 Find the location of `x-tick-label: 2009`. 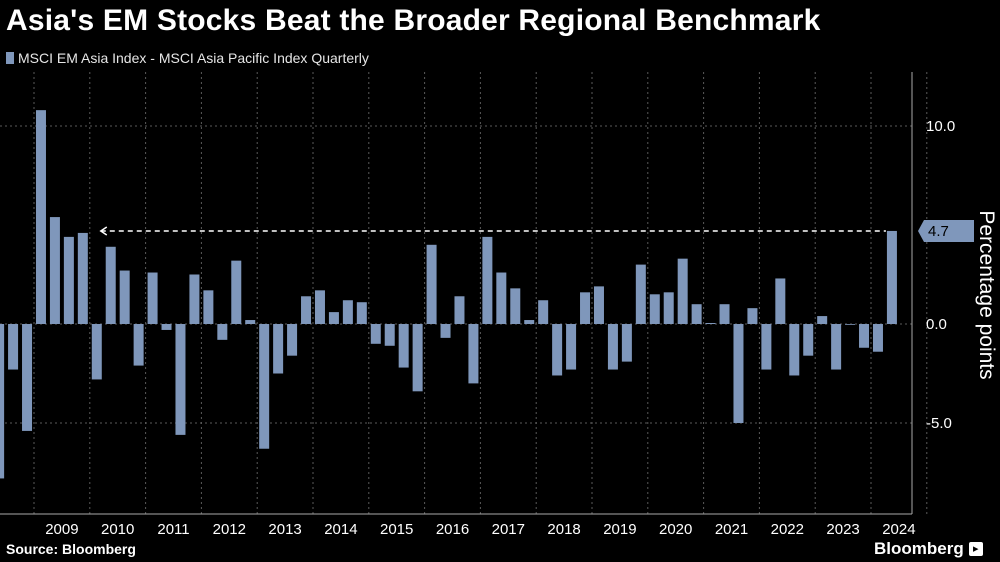

x-tick-label: 2009 is located at coordinates (61, 529).